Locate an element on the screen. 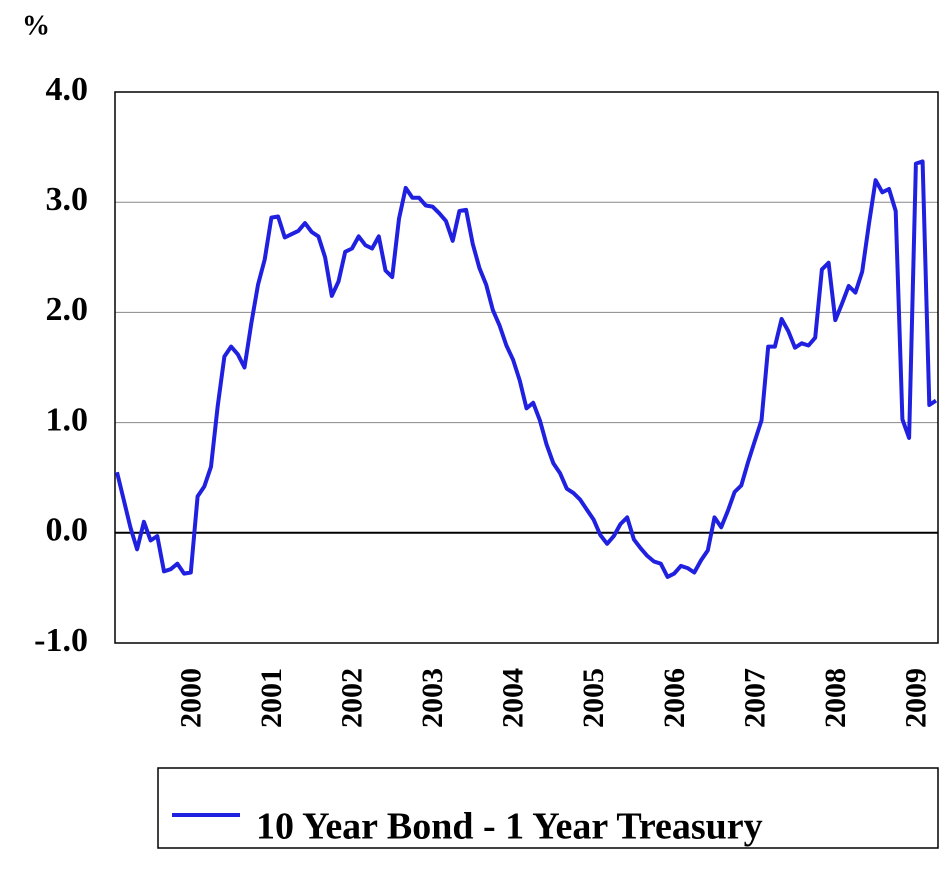 This screenshot has height=869, width=949. y-tick-label: 3.0 is located at coordinates (67, 199).